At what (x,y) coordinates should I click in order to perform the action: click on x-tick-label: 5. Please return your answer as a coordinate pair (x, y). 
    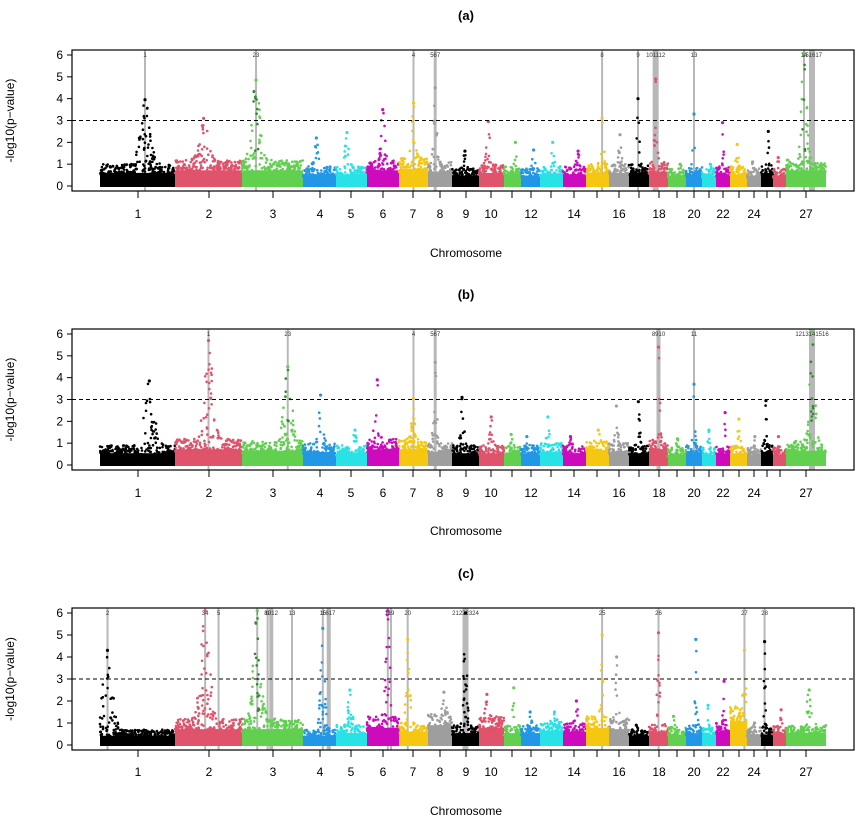
    Looking at the image, I should click on (351, 214).